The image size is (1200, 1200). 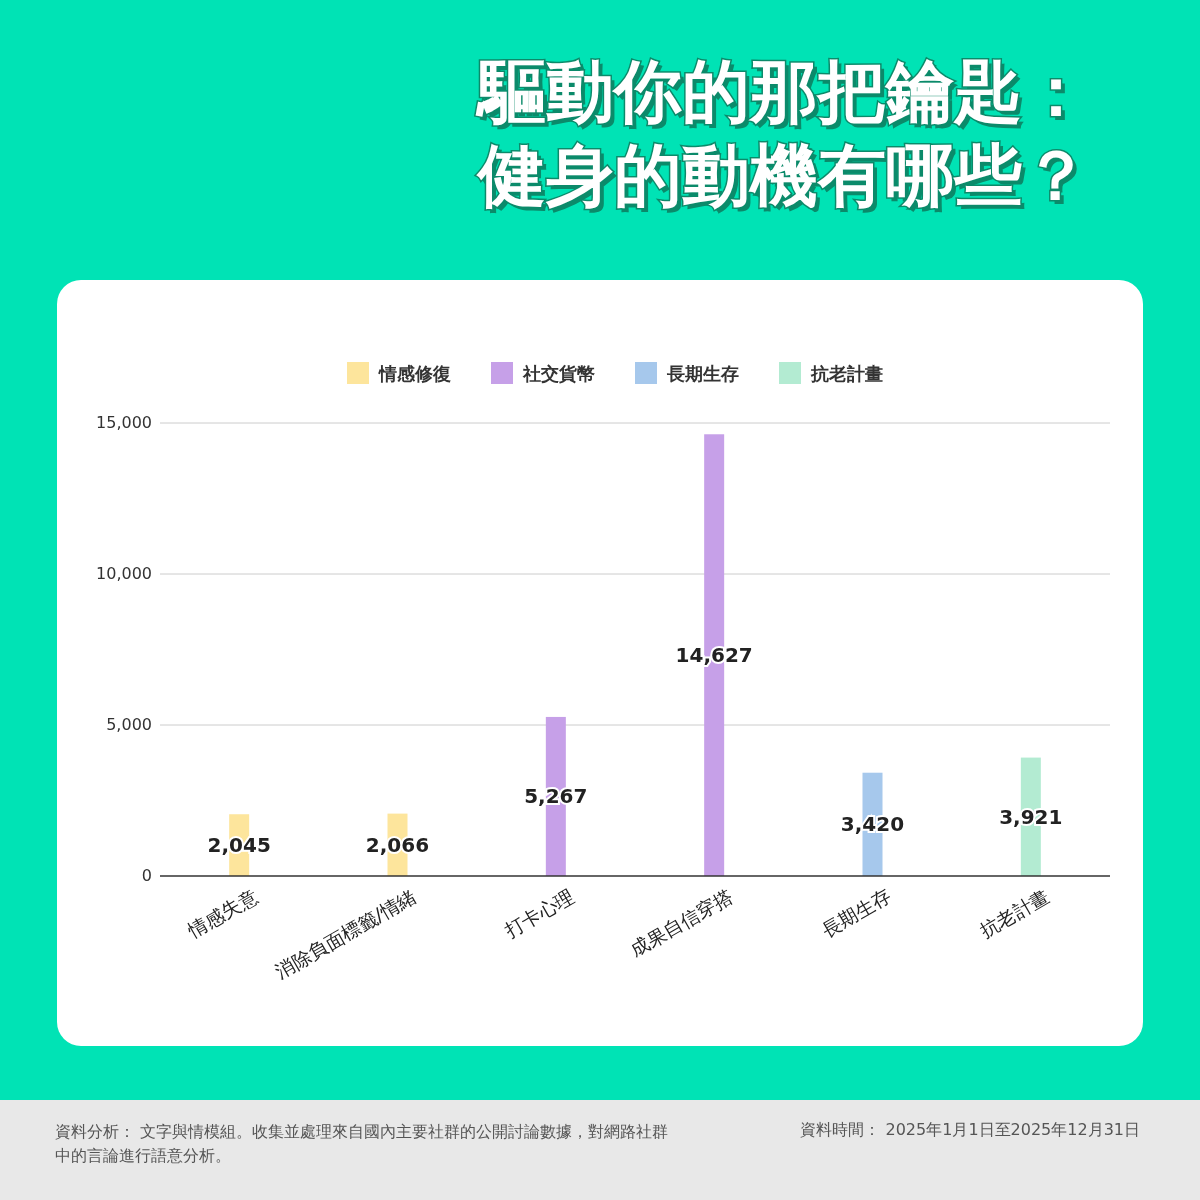 I want to click on legend-label: 情感修復, so click(x=414, y=373).